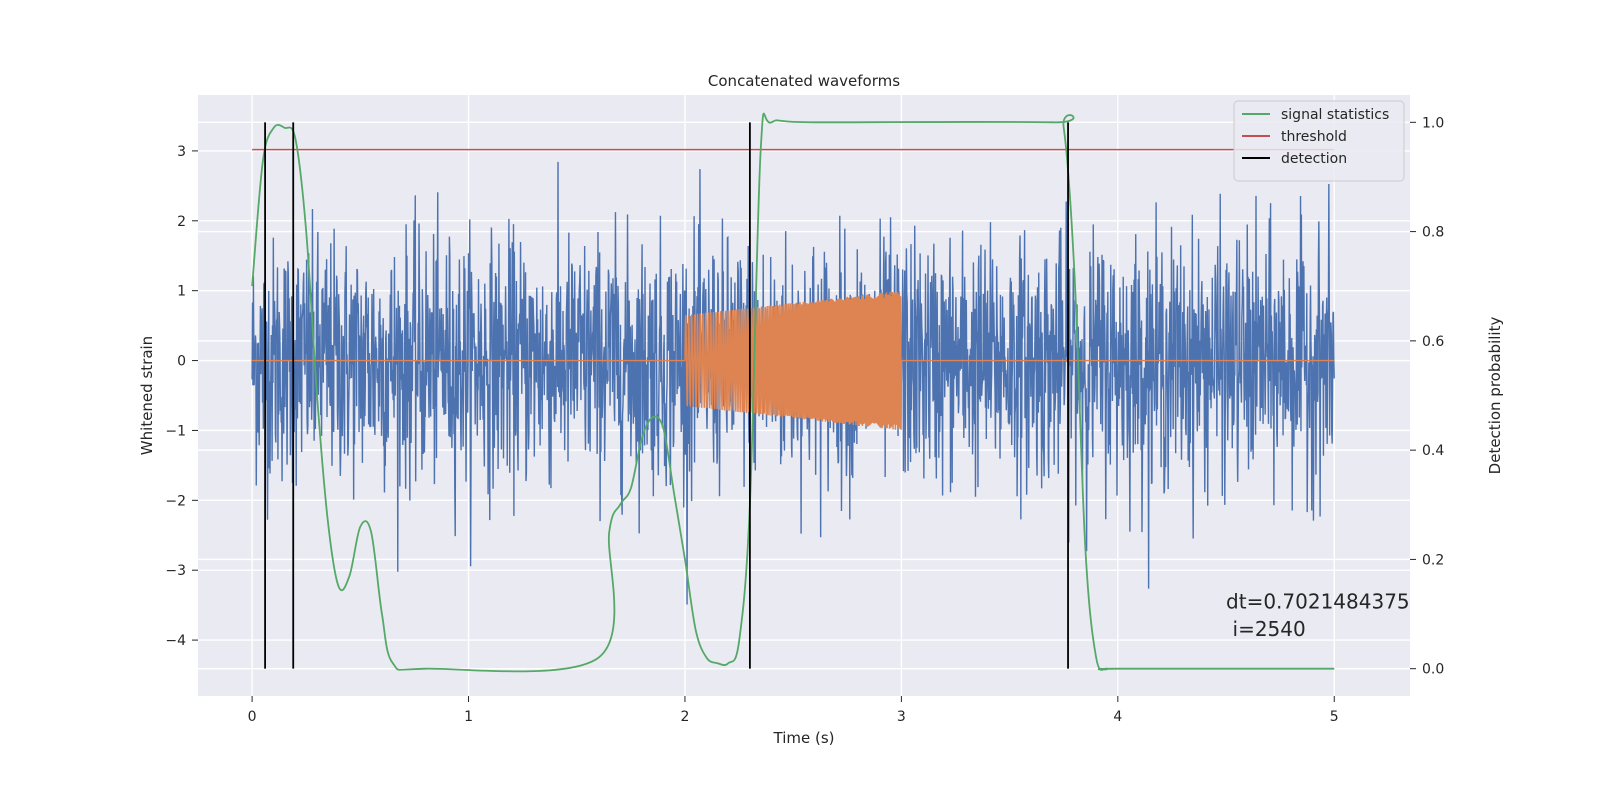 This screenshot has height=800, width=1600. I want to click on x-axis-label: Time (s), so click(804, 738).